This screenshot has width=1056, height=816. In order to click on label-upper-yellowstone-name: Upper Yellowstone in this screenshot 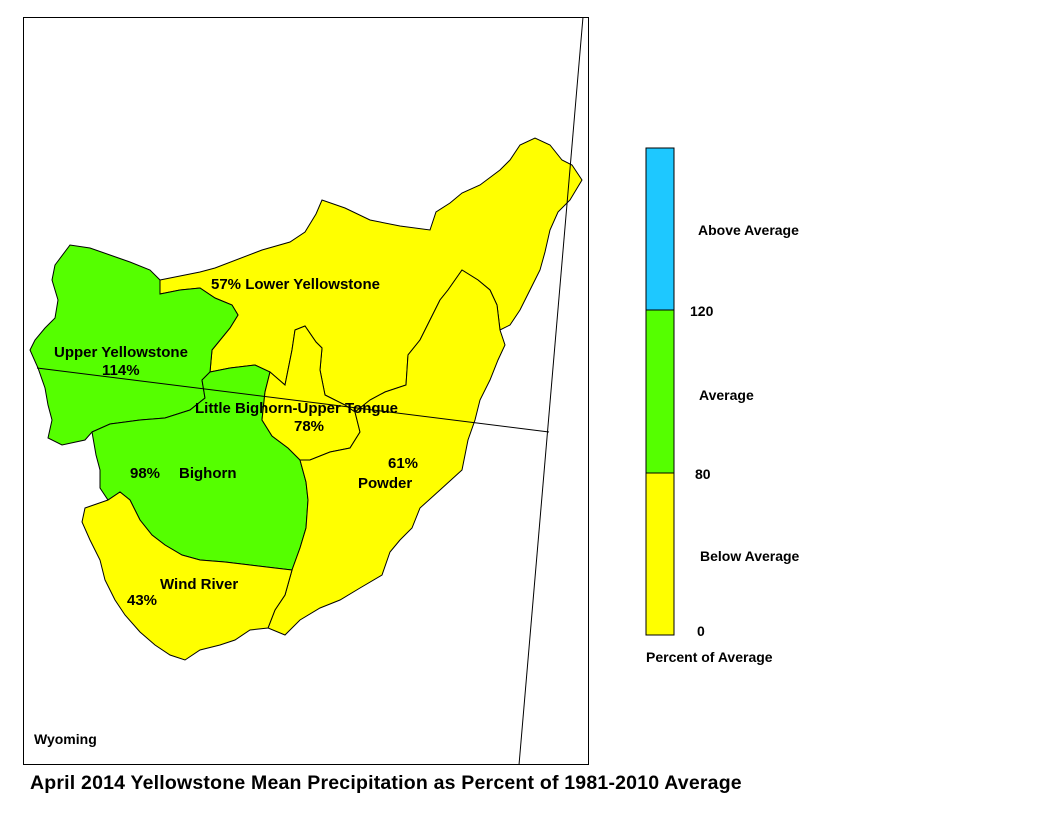, I will do `click(121, 352)`.